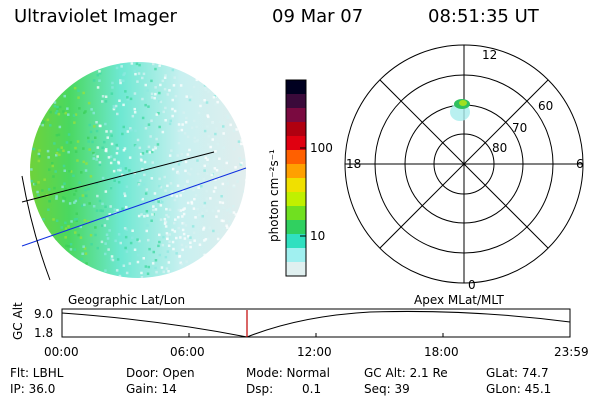  What do you see at coordinates (499, 148) in the screenshot?
I see `polar-ring-80: 80` at bounding box center [499, 148].